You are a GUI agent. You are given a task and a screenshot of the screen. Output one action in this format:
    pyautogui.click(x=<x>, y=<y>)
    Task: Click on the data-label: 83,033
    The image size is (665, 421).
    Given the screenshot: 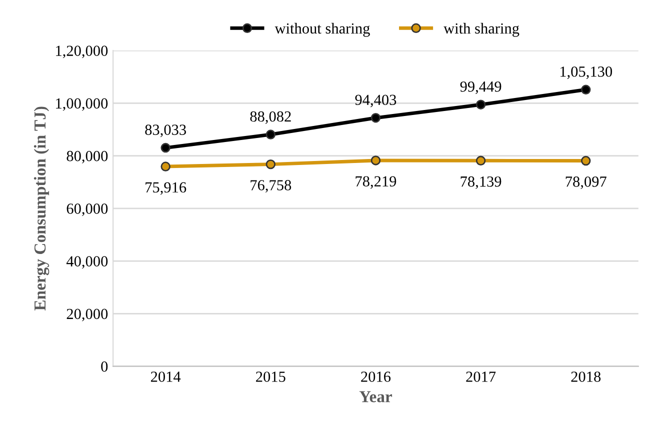 What is the action you would take?
    pyautogui.click(x=165, y=131)
    